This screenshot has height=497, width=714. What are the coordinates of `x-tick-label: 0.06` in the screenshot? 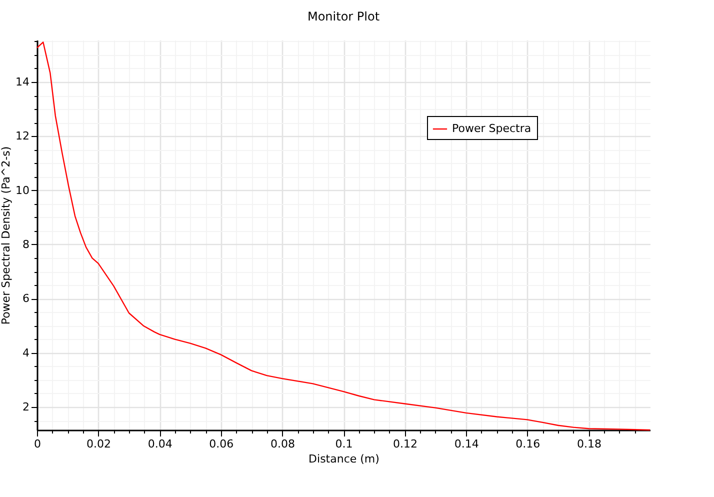 It's located at (221, 444).